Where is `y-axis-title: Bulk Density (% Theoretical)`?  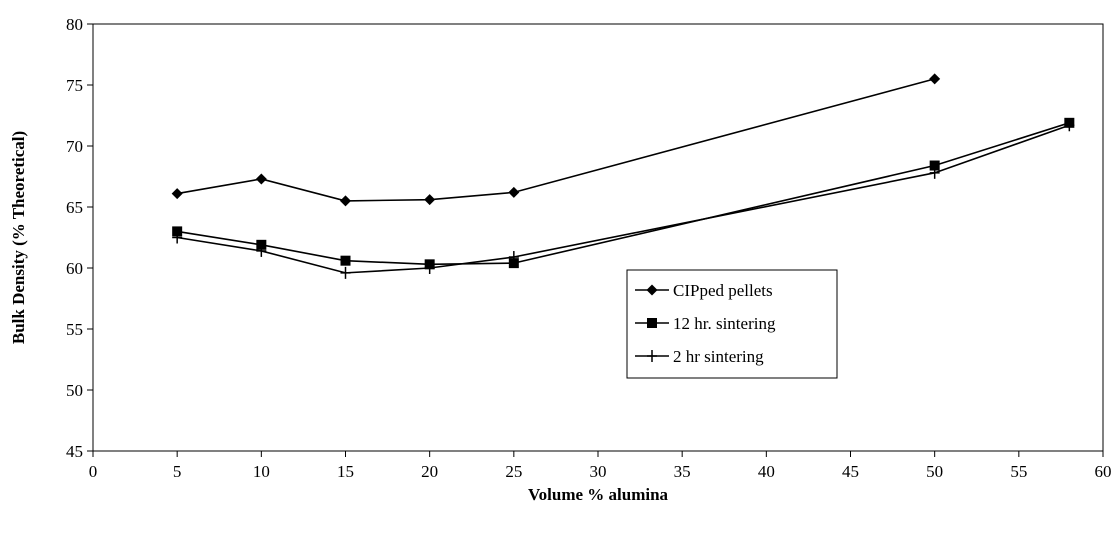
y-axis-title: Bulk Density (% Theoretical) is located at coordinates (18, 237).